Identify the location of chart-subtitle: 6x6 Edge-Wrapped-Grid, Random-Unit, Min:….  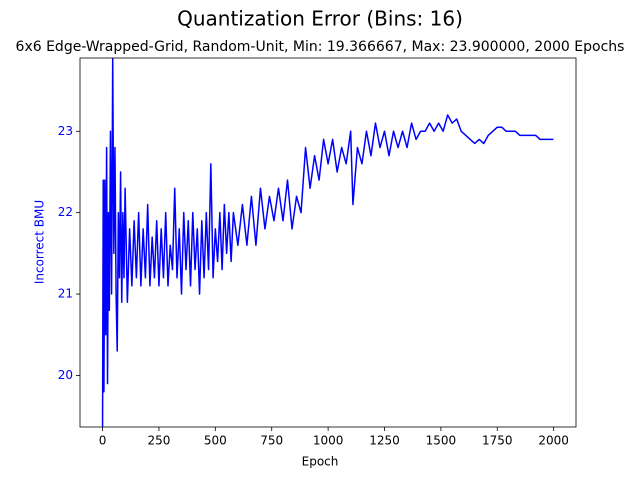
(320, 47).